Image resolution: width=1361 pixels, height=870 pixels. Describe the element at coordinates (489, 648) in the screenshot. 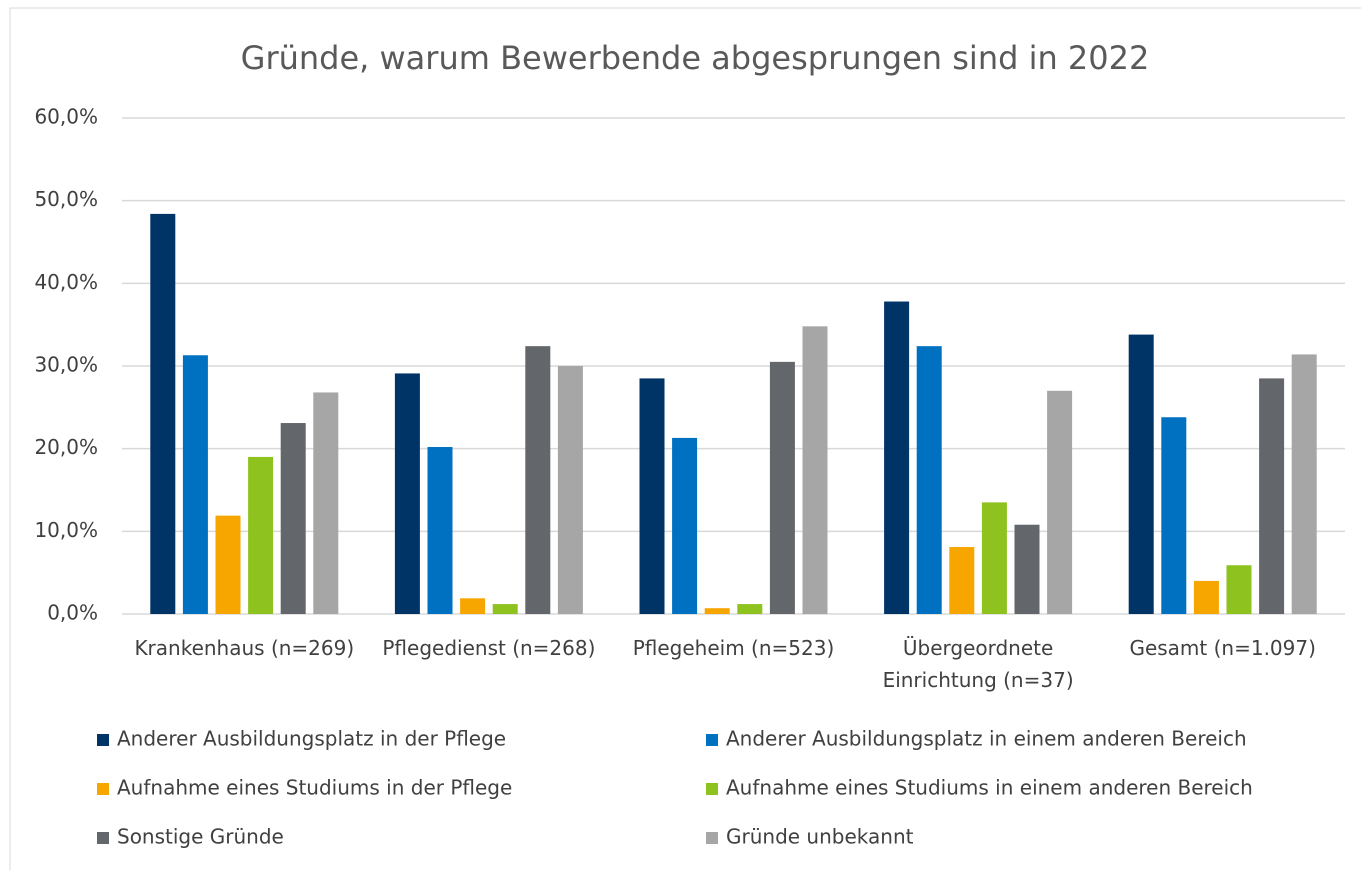

I see `x-tick-label: Pflegedienst (n=268)` at that location.